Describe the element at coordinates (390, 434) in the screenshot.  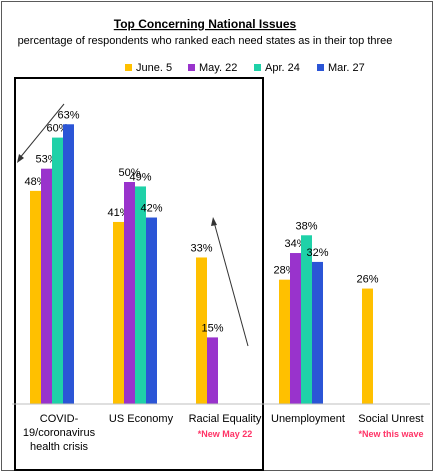
I see `x-tick-note: *New this wave` at that location.